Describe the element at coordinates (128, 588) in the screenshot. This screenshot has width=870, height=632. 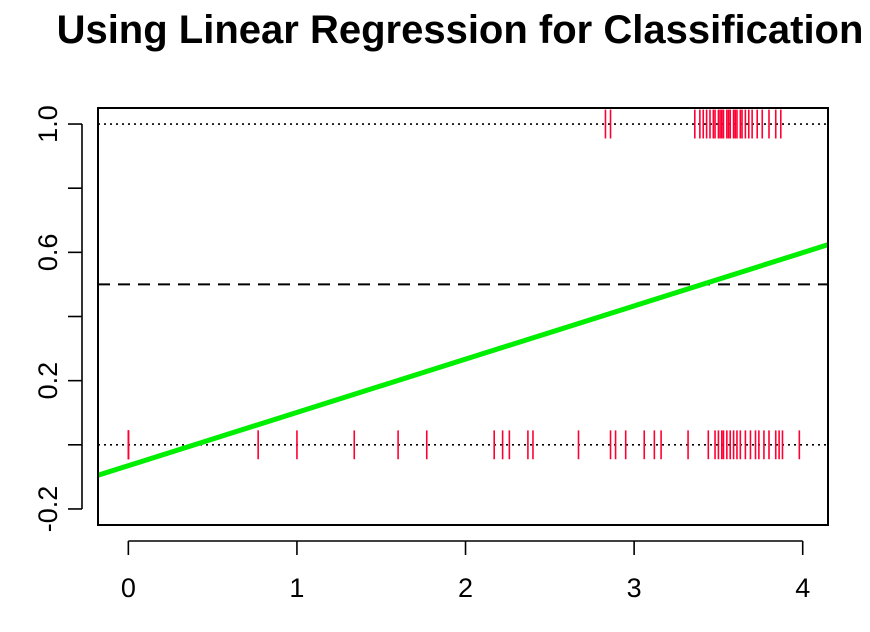
I see `x-tick-label-0: 0` at that location.